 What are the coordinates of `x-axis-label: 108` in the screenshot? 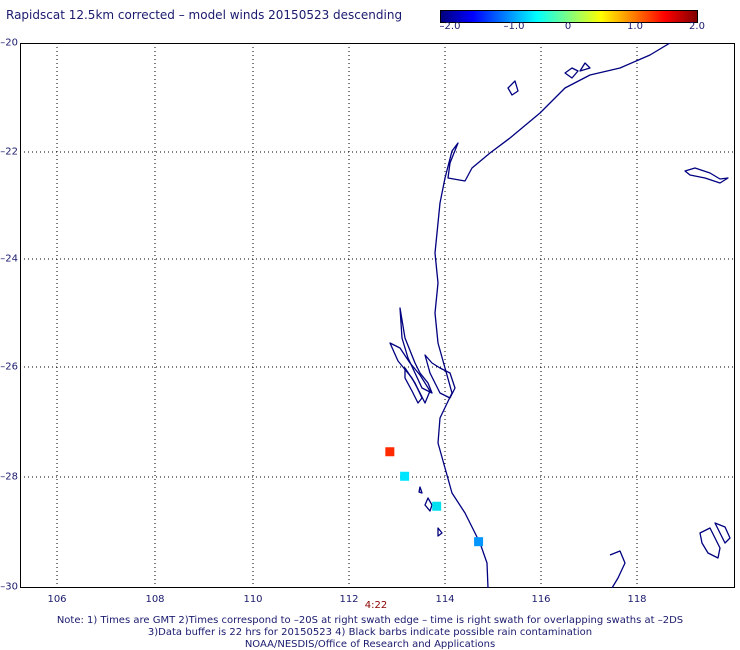 It's located at (155, 599).